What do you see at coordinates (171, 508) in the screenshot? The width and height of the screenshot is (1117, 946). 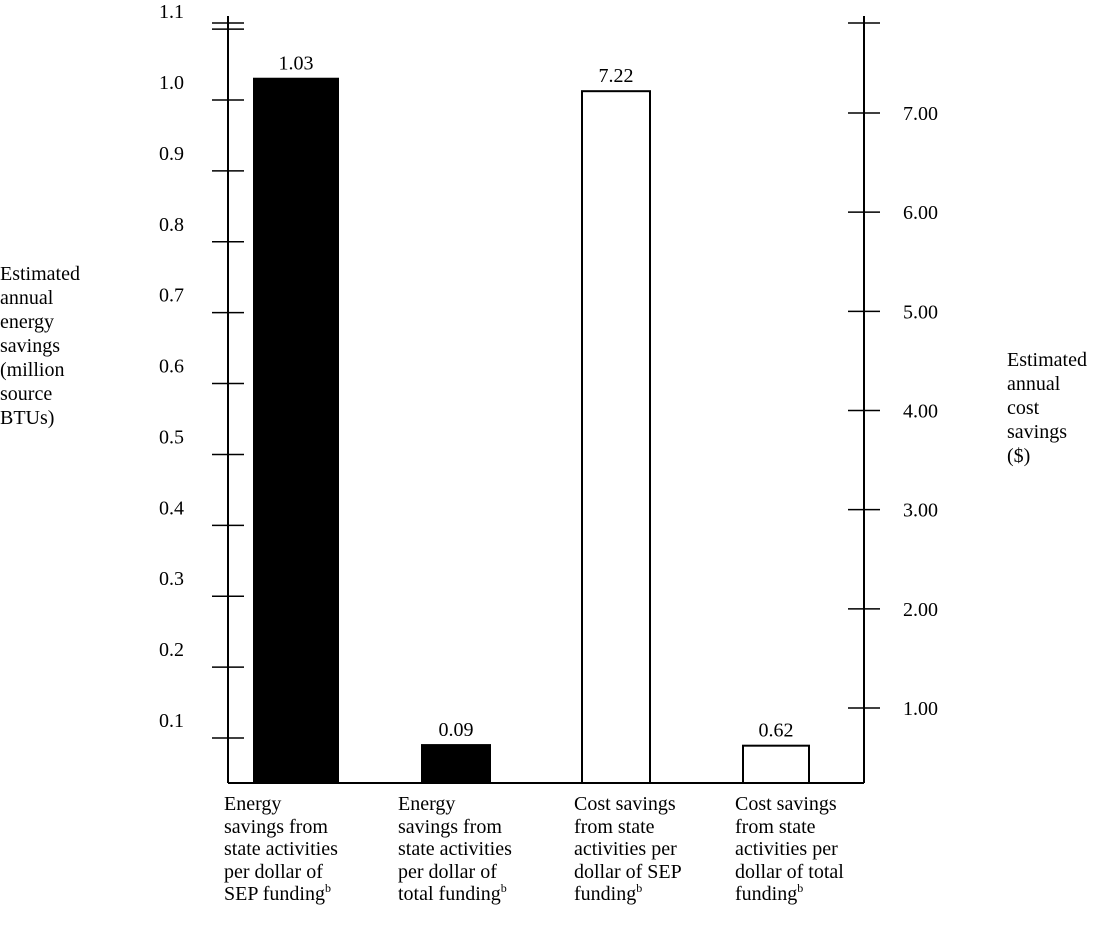 I see `left-axis-tick-label: 0.4` at bounding box center [171, 508].